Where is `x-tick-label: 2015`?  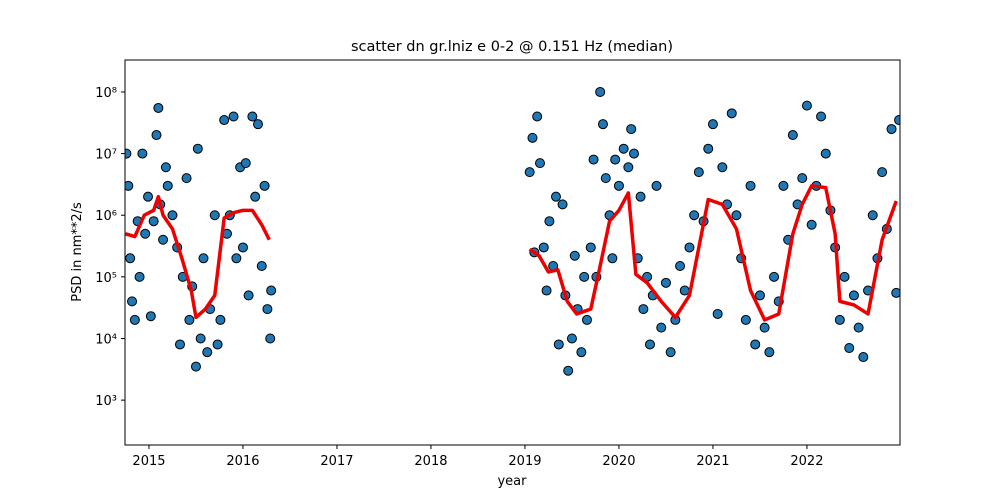 x-tick-label: 2015 is located at coordinates (148, 461).